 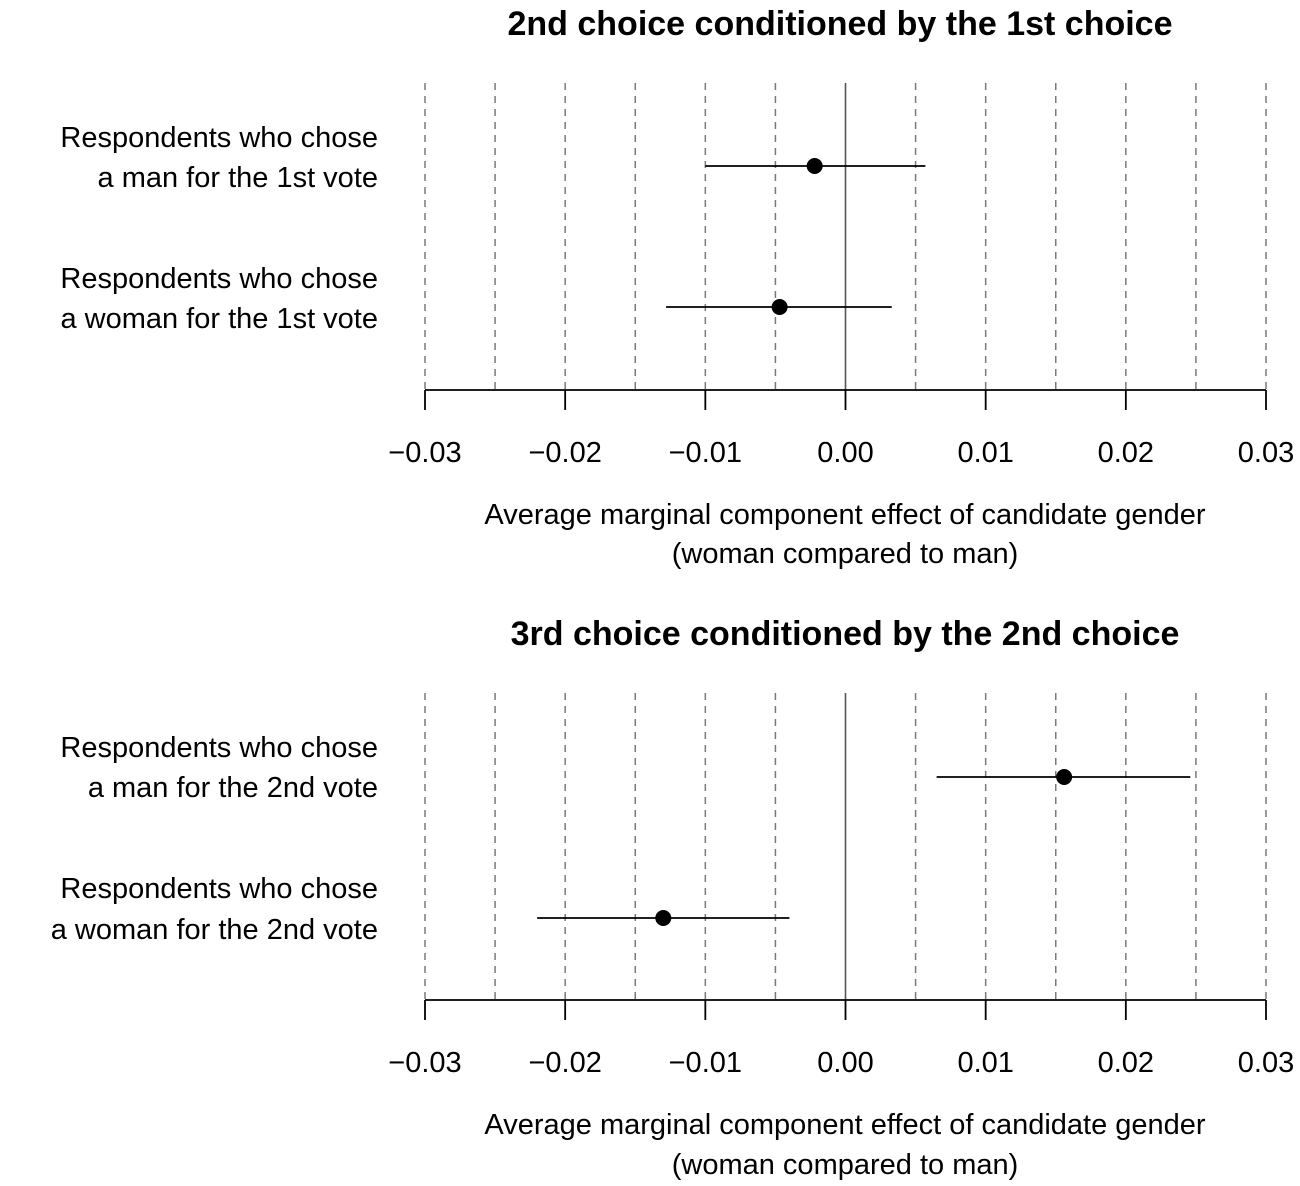 What do you see at coordinates (845, 1165) in the screenshot?
I see `panel-2-x-axis-label-line-2: (woman compared to man)` at bounding box center [845, 1165].